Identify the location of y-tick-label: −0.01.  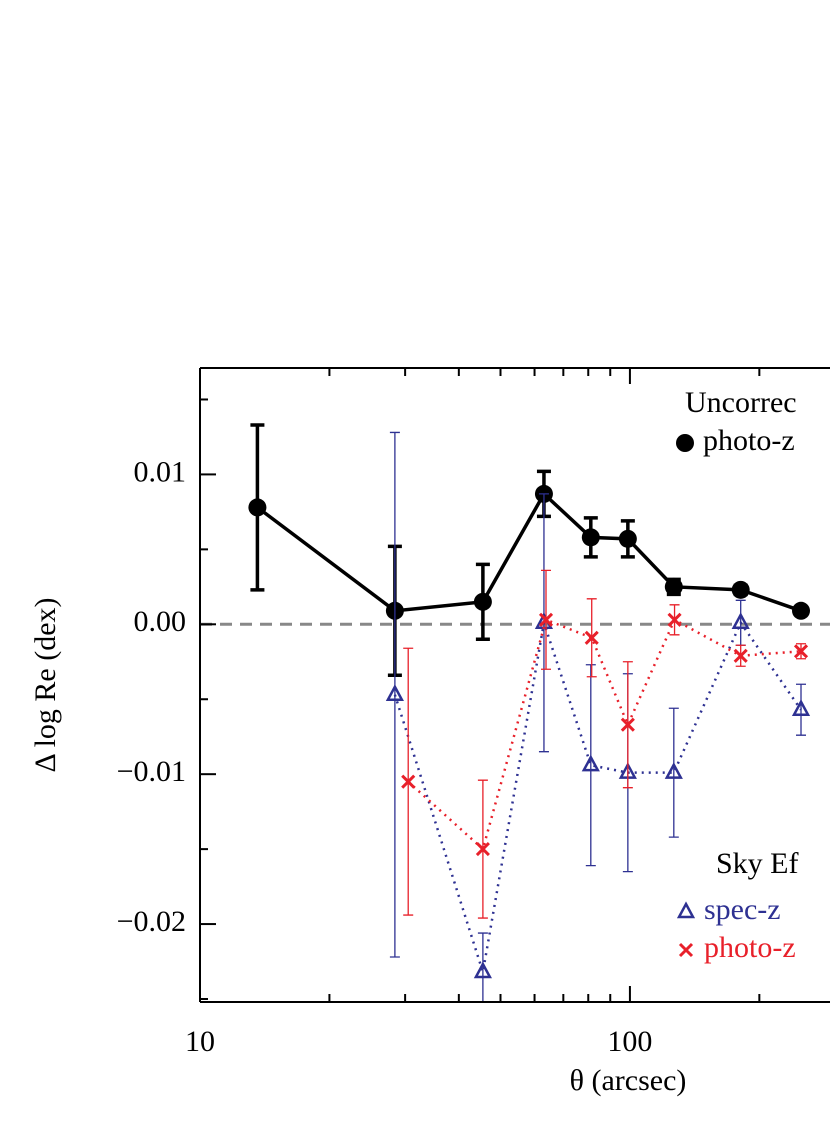
(151, 771).